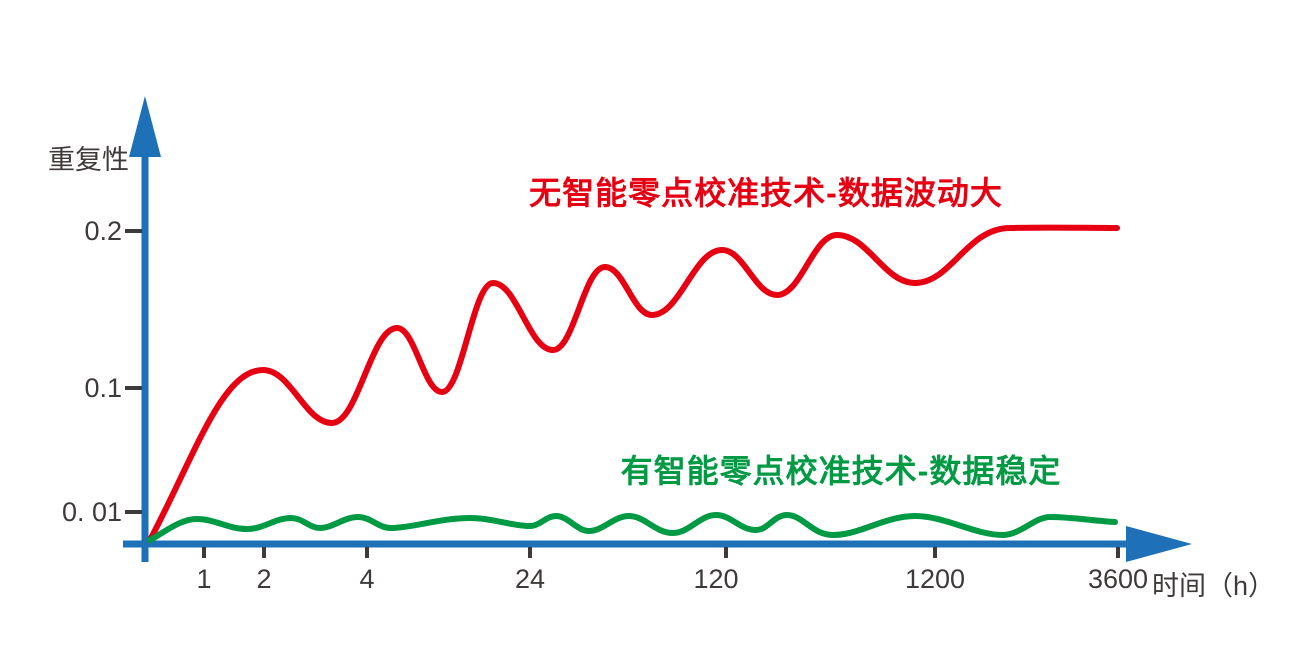 This screenshot has width=1302, height=646. I want to click on x-tick-label-2: 2, so click(264, 579).